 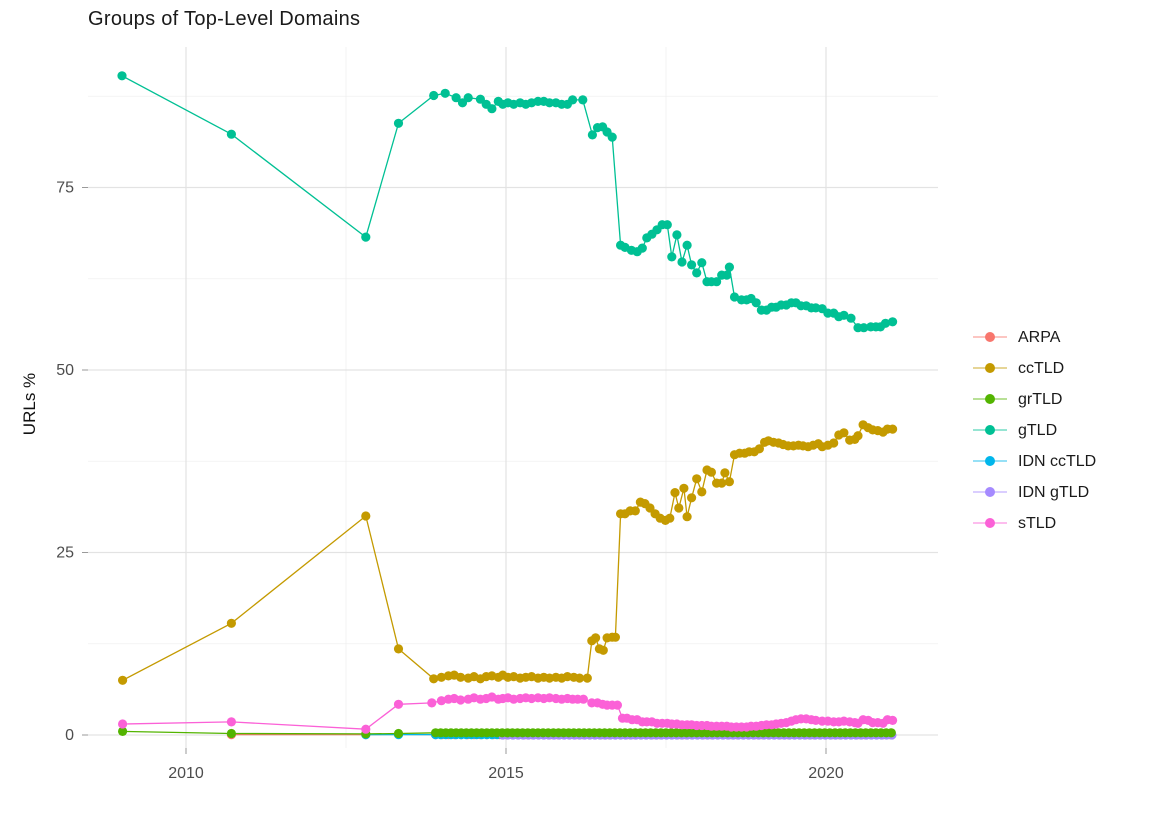 I want to click on legend-label: grTLD, so click(x=1040, y=399).